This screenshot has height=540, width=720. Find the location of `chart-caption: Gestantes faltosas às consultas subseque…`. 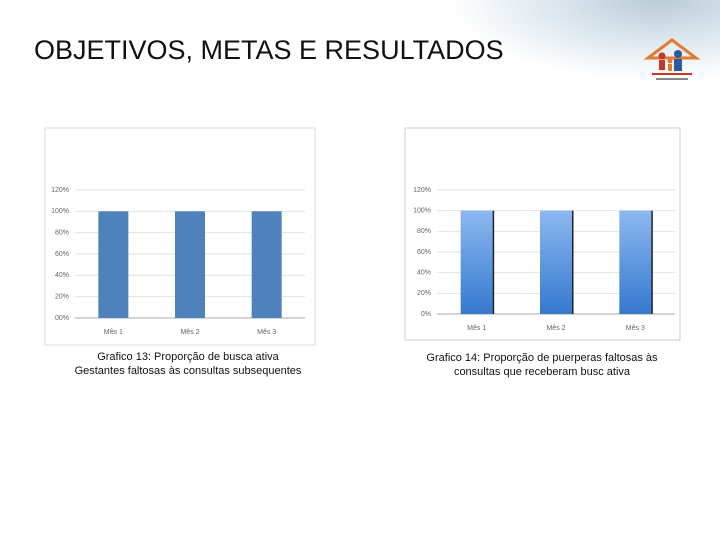

chart-caption: Gestantes faltosas às consultas subseque… is located at coordinates (188, 371).